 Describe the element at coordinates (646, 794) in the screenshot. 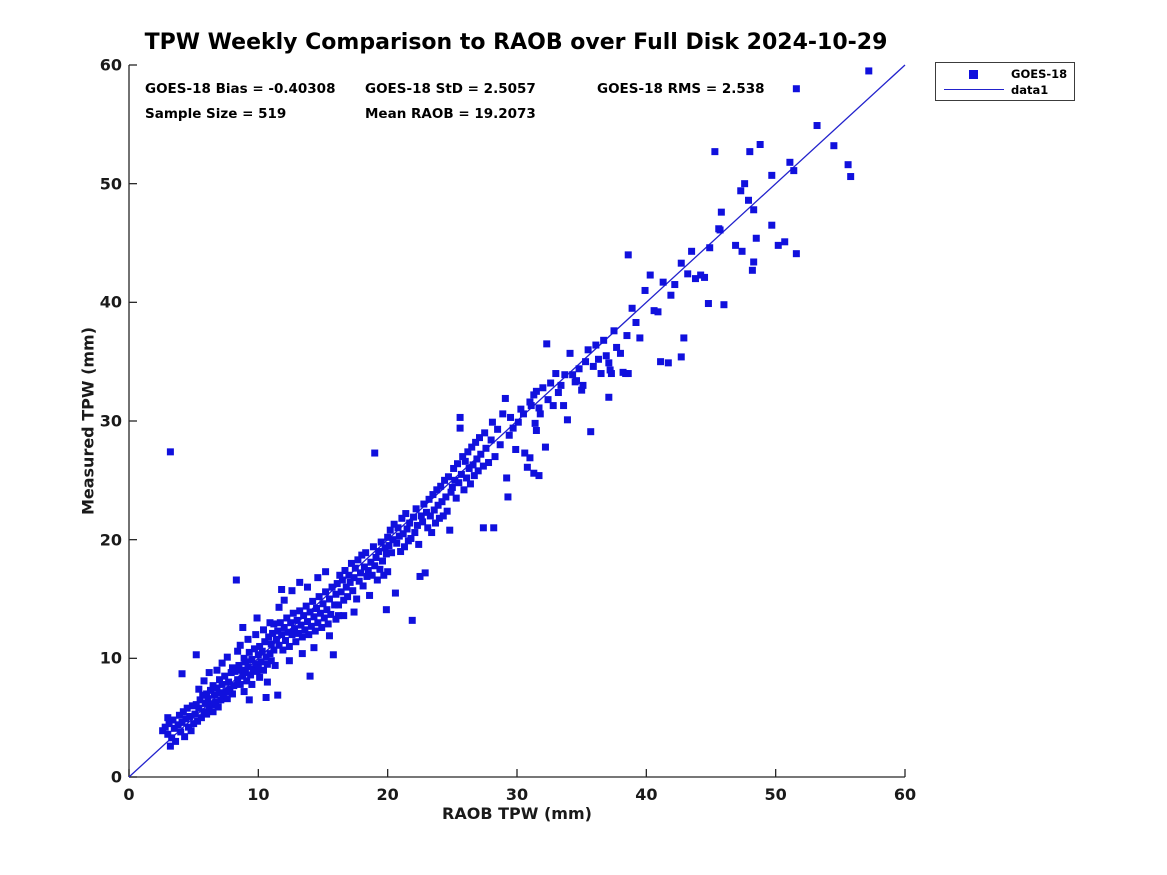

I see `x-tick-label: 40` at that location.